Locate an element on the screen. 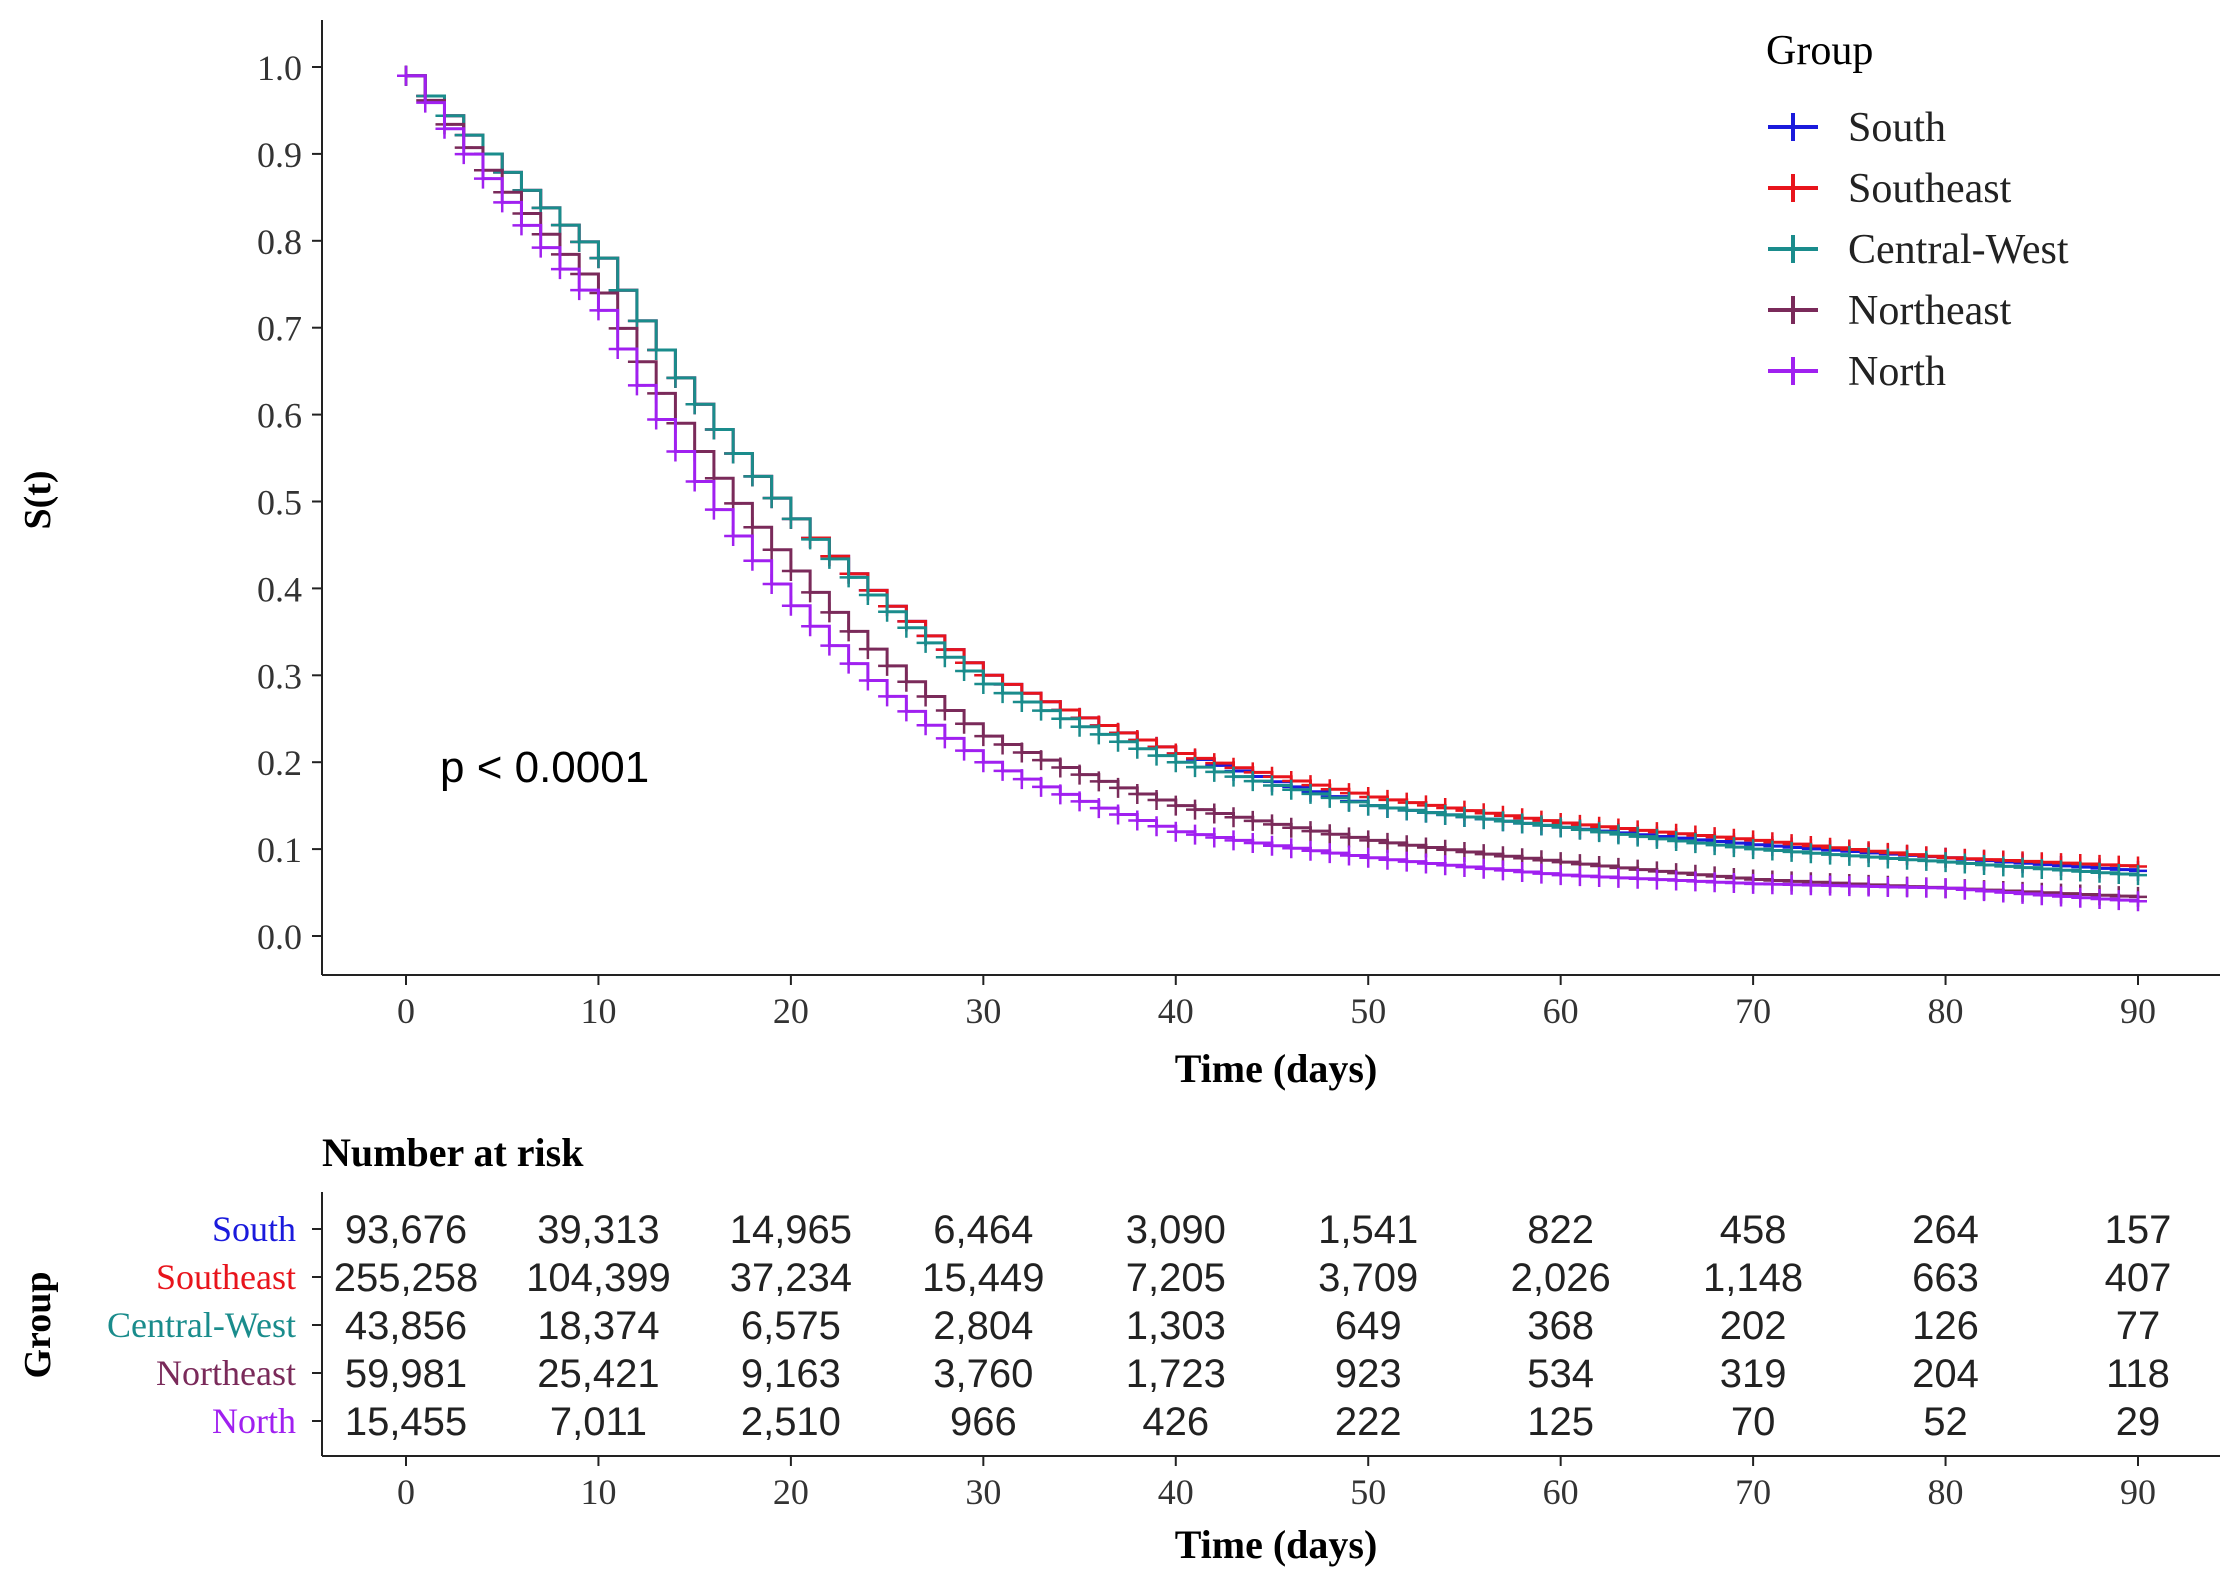 The image size is (2235, 1593). y-tick-label: 0.8 is located at coordinates (279, 242).